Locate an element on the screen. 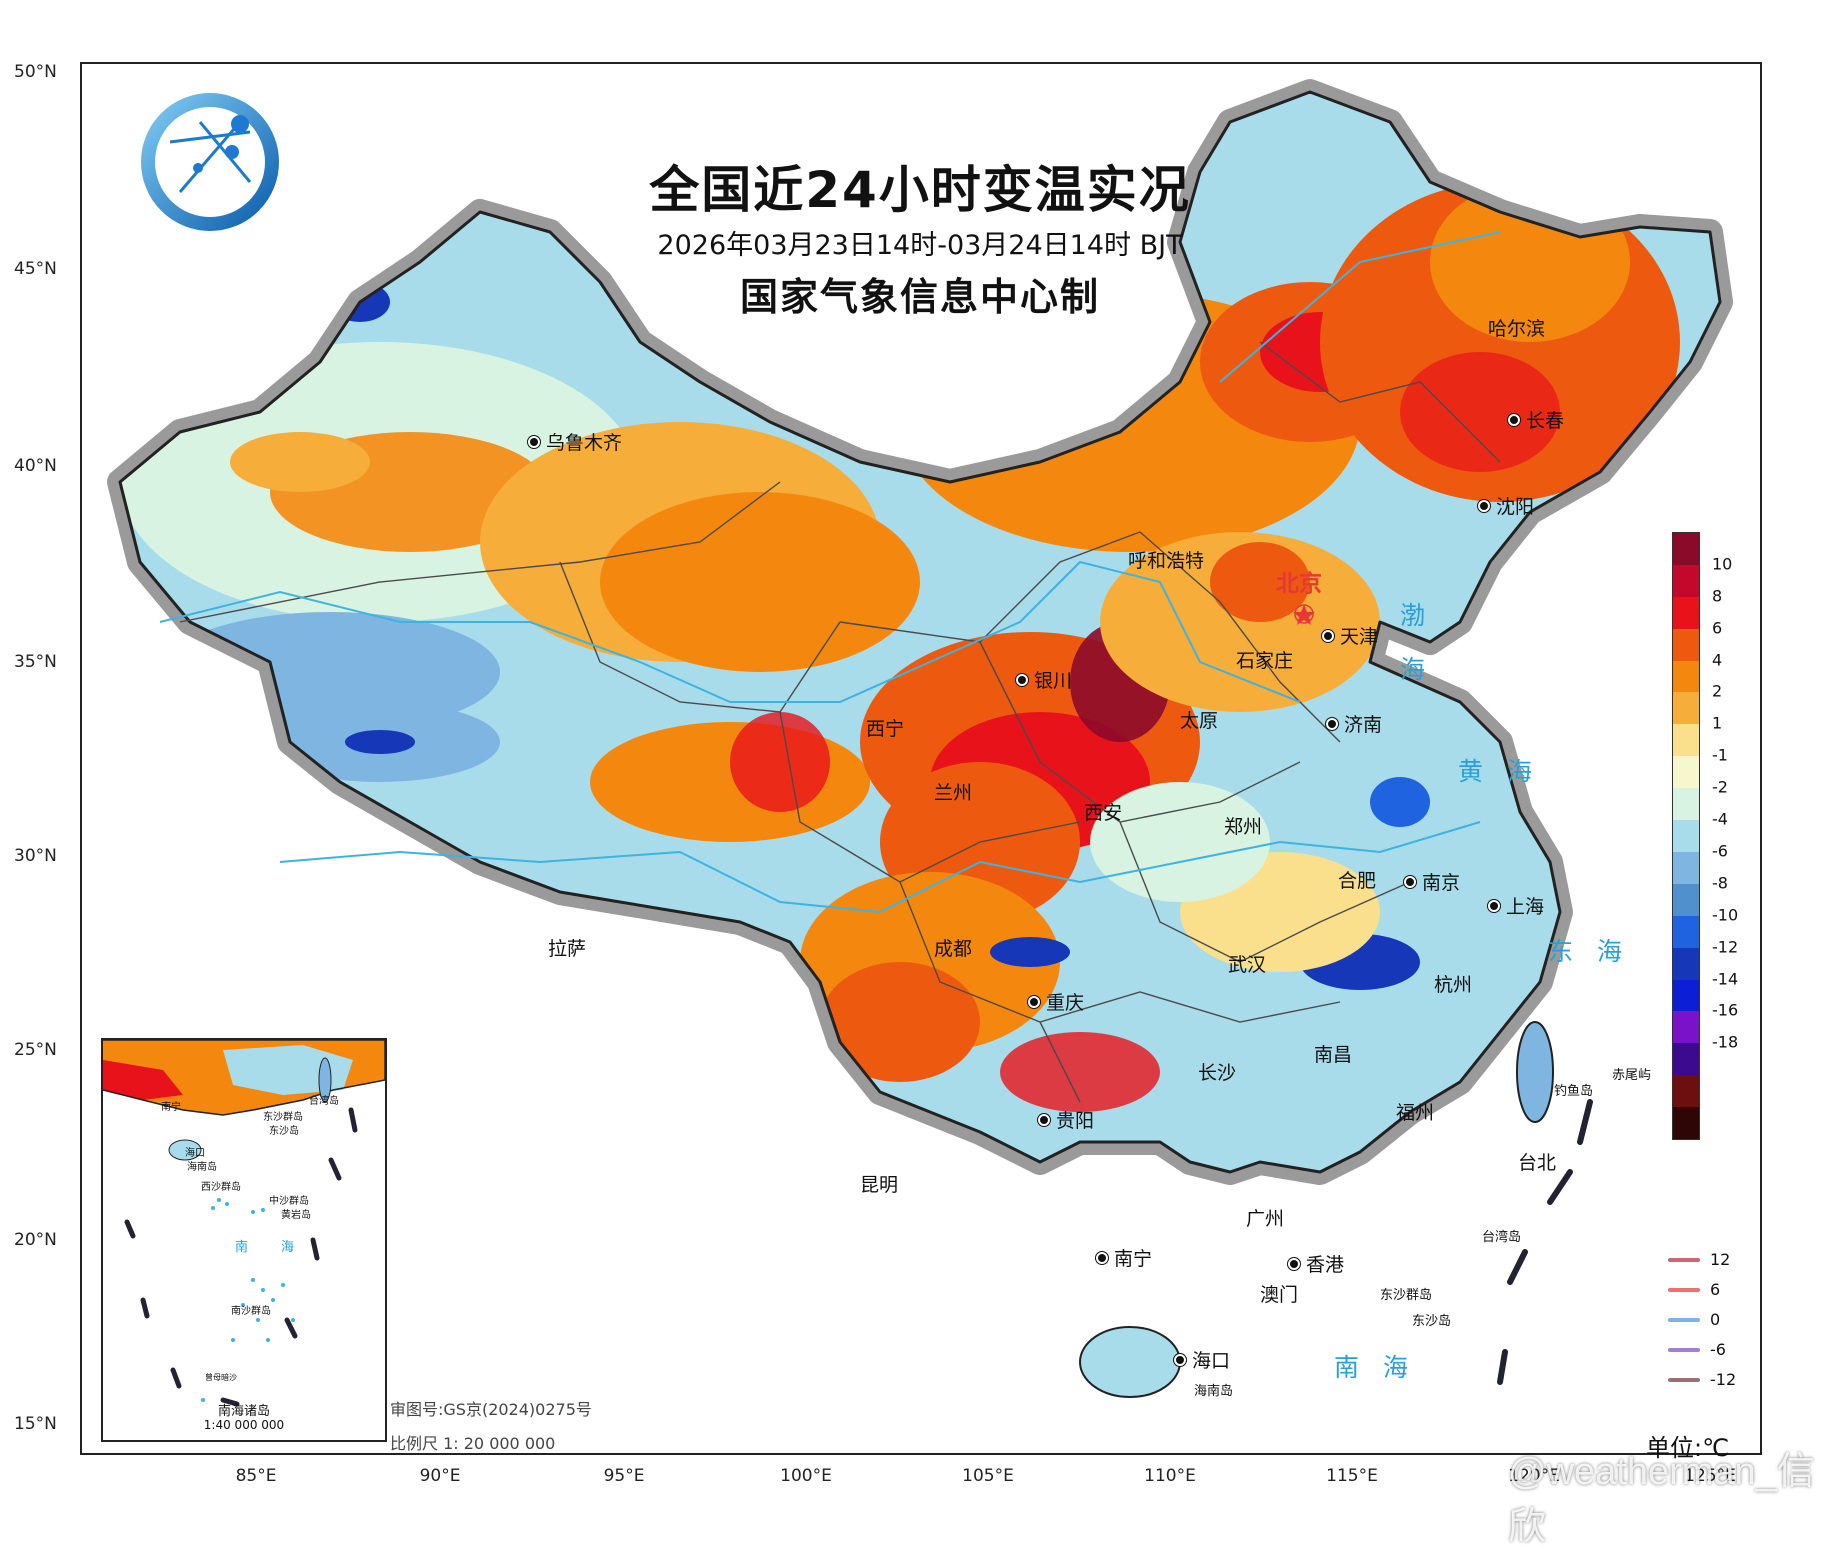 This screenshot has height=1550, width=1840. cma-logo-icon is located at coordinates (210, 162).